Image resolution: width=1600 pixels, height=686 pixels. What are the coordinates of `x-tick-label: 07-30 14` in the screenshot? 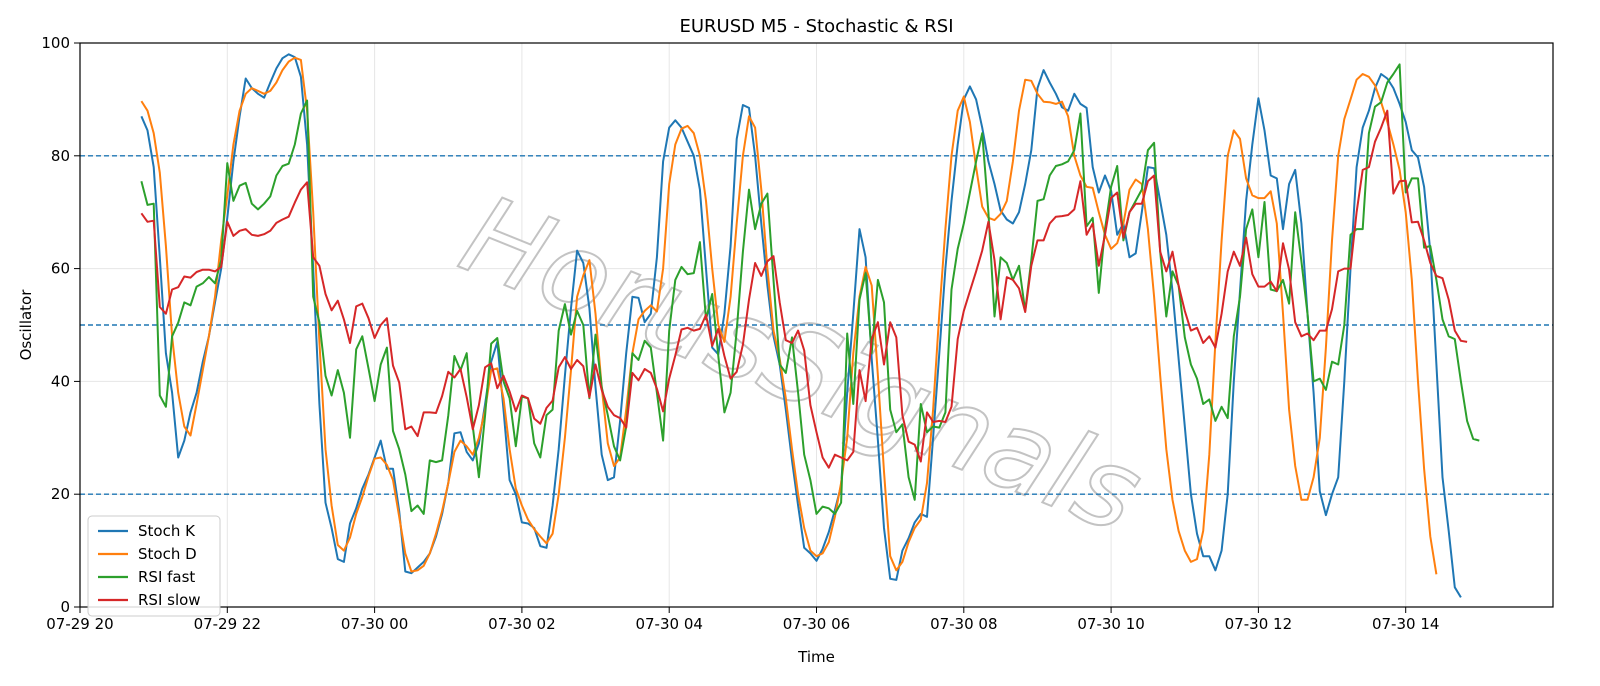 It's located at (1405, 624).